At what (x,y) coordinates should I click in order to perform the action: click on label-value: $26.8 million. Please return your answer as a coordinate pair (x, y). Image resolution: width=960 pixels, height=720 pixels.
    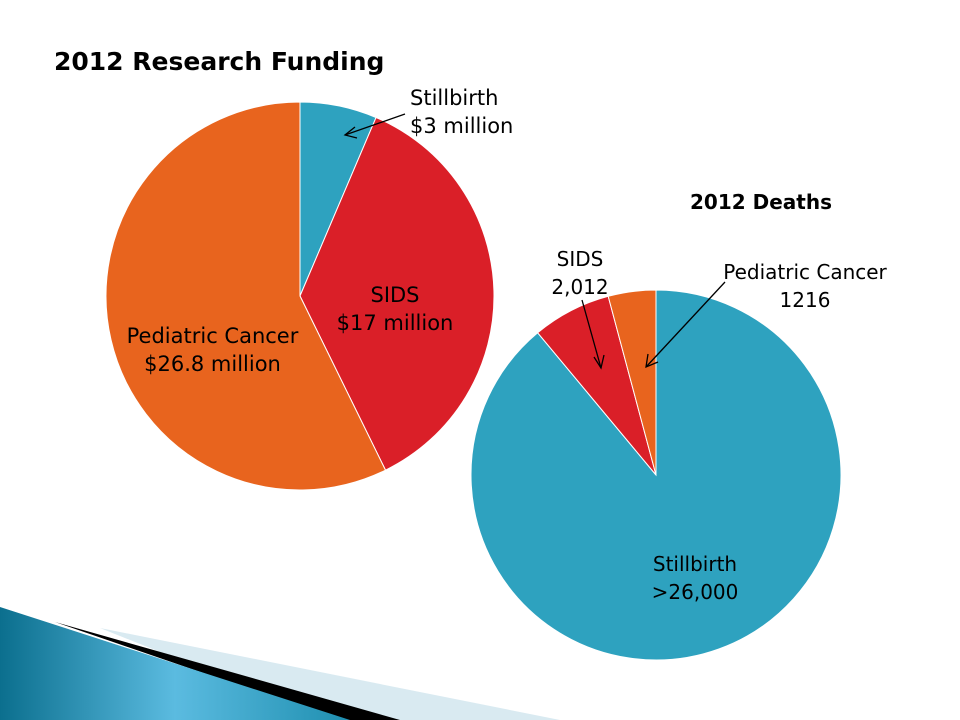
    Looking at the image, I should click on (212, 364).